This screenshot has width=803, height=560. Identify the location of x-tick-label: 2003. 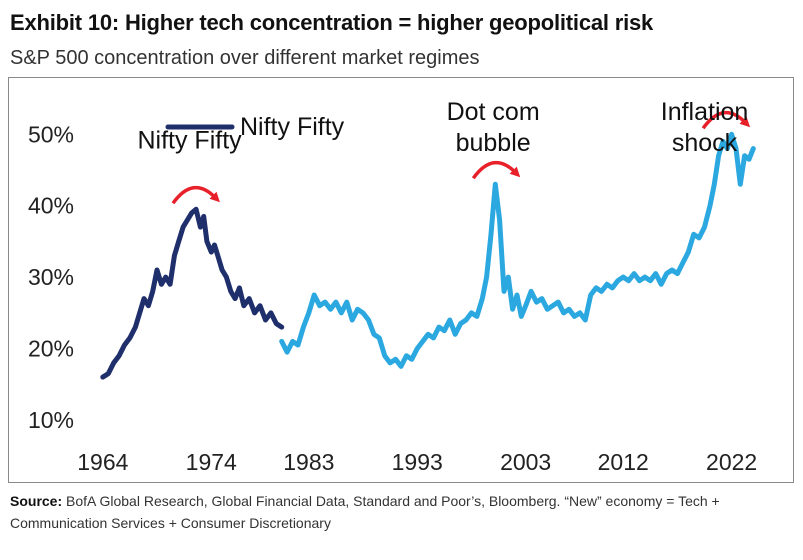
(525, 462).